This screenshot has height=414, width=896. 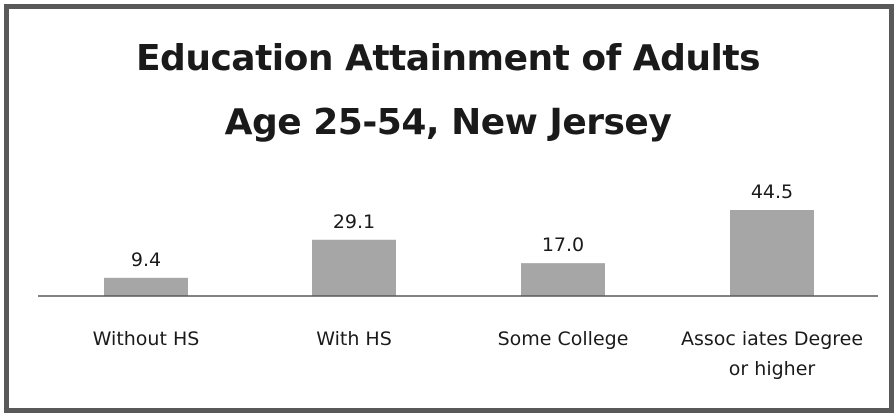 I want to click on data-label-0: 9.4, so click(x=146, y=260).